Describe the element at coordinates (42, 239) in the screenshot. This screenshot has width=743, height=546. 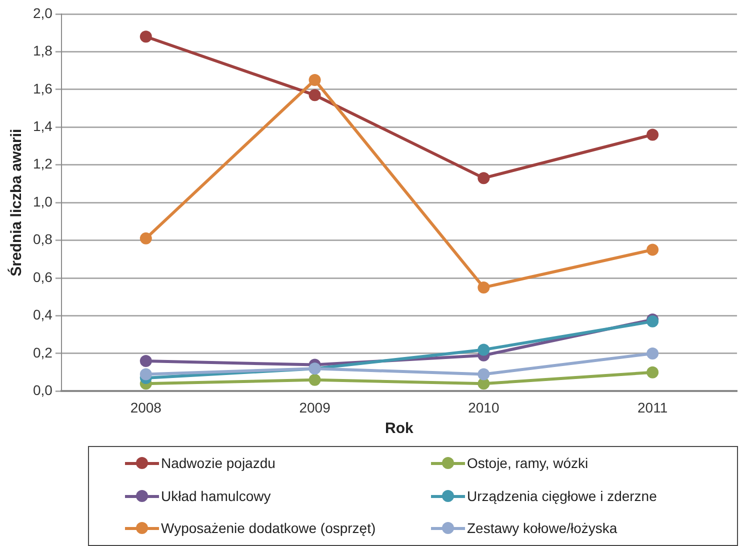
I see `y-tick-label: 0,8` at that location.